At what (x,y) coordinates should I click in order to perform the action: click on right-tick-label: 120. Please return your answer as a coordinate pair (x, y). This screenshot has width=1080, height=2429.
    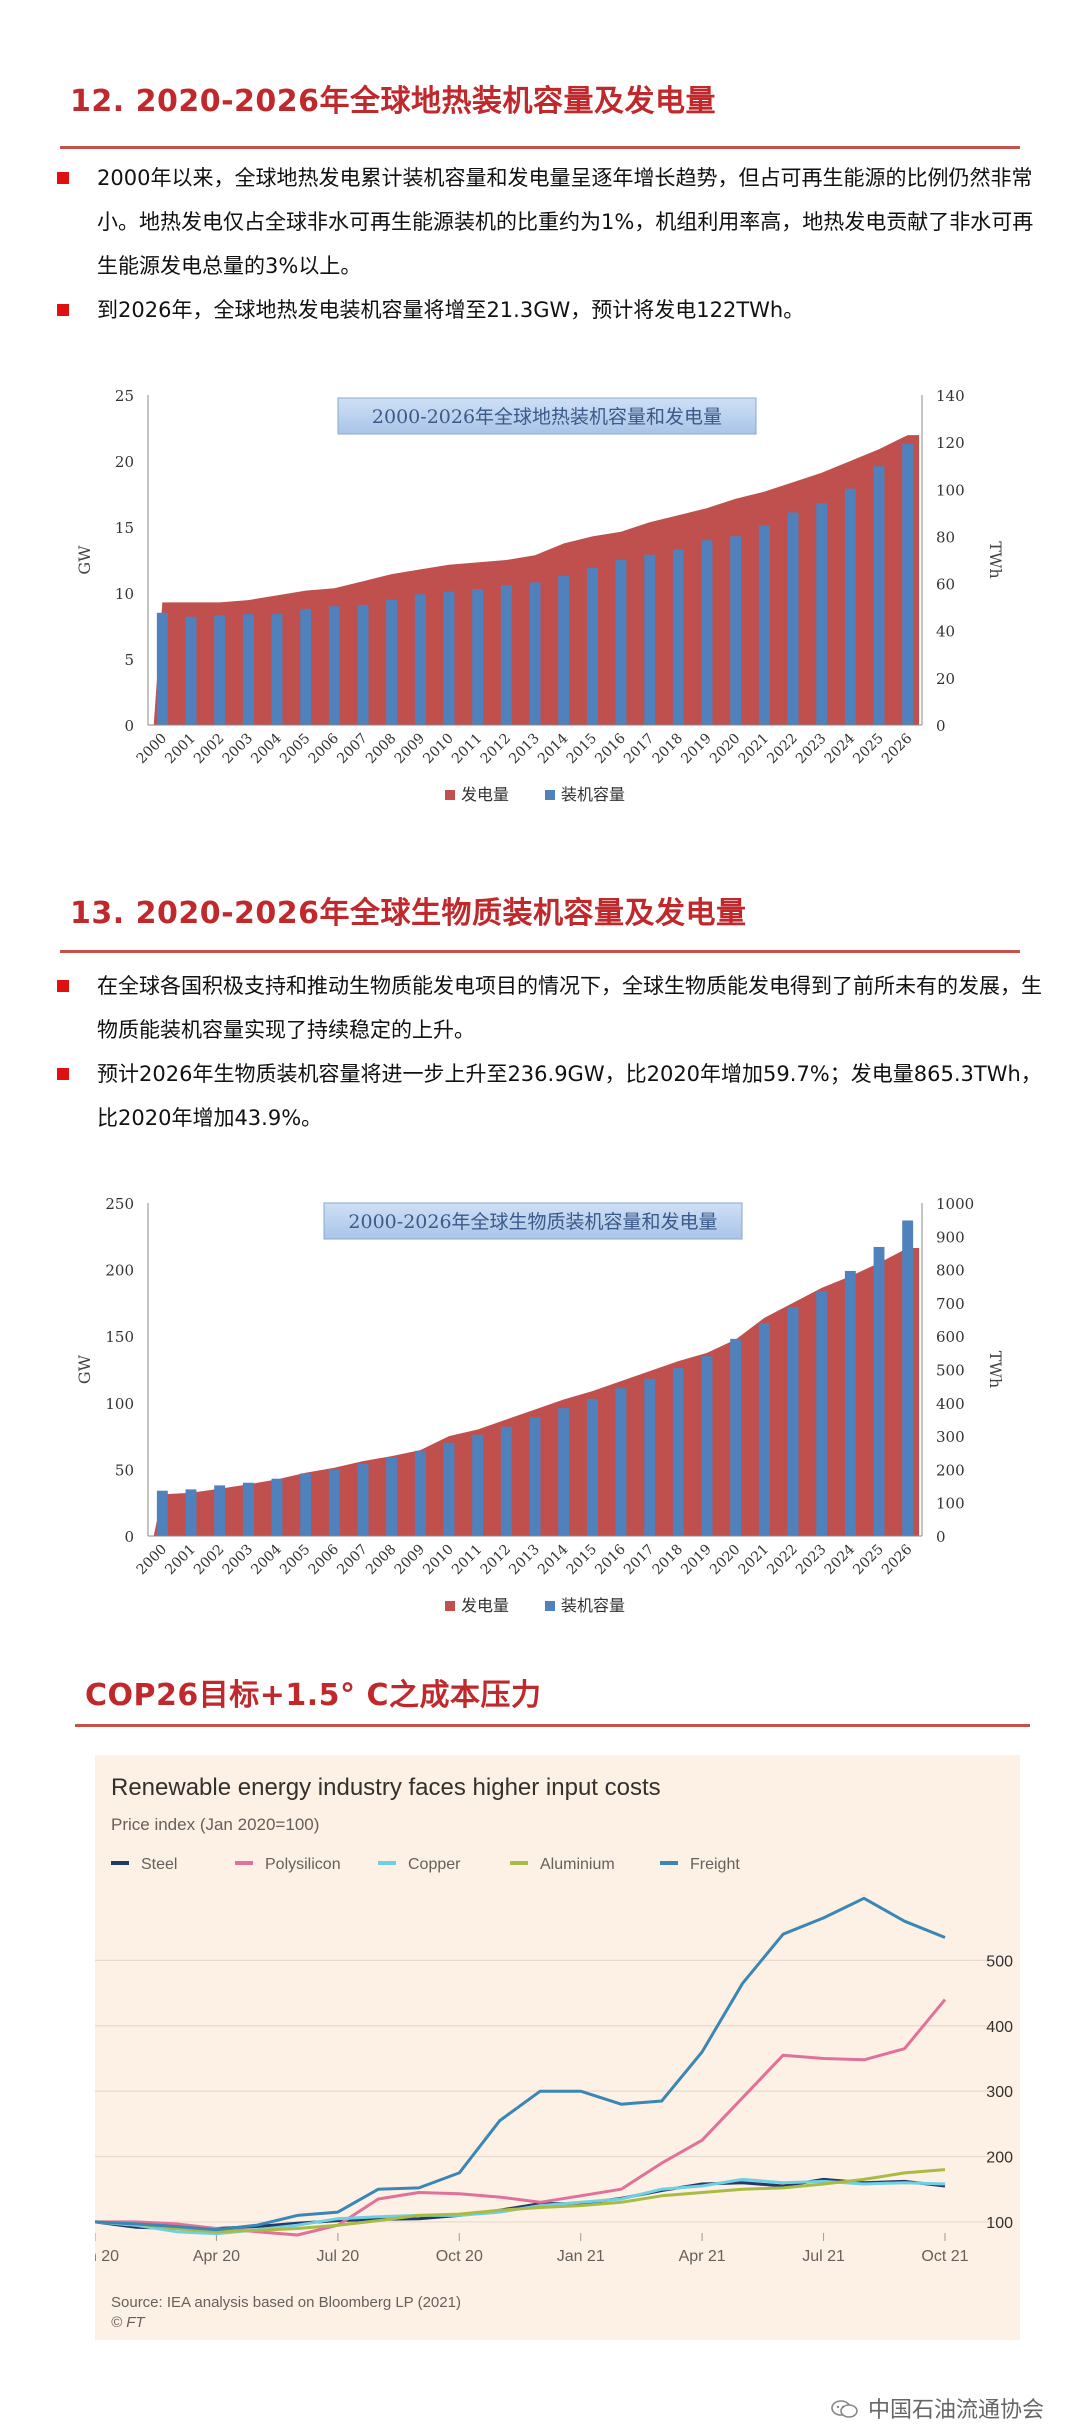
    Looking at the image, I should click on (950, 443).